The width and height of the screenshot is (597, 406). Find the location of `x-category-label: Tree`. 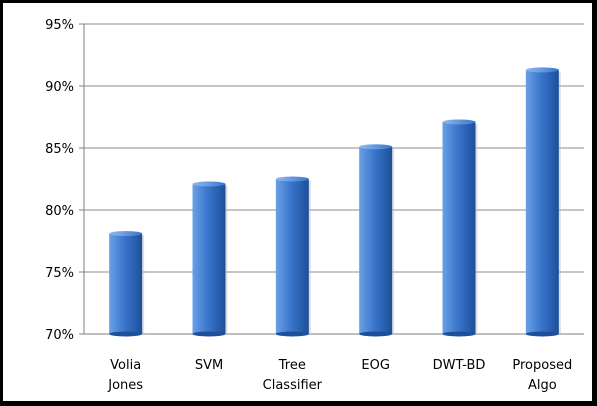

x-category-label: Tree is located at coordinates (292, 365).